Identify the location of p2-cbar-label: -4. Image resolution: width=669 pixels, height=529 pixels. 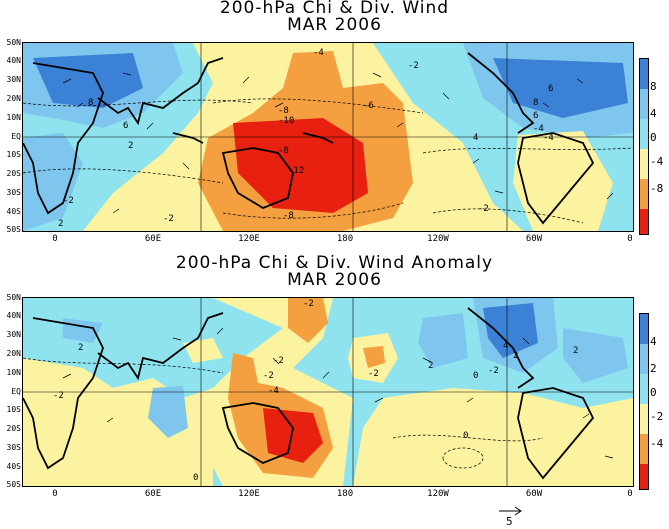
(657, 443).